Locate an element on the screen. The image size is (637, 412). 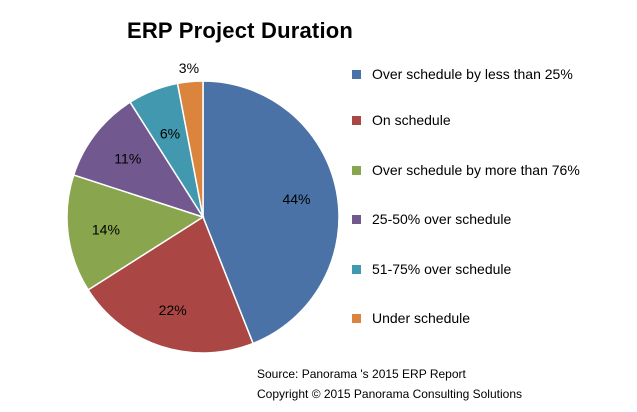
legend-item-25-50-over-schedule: 25-50% over schedule is located at coordinates (492, 219).